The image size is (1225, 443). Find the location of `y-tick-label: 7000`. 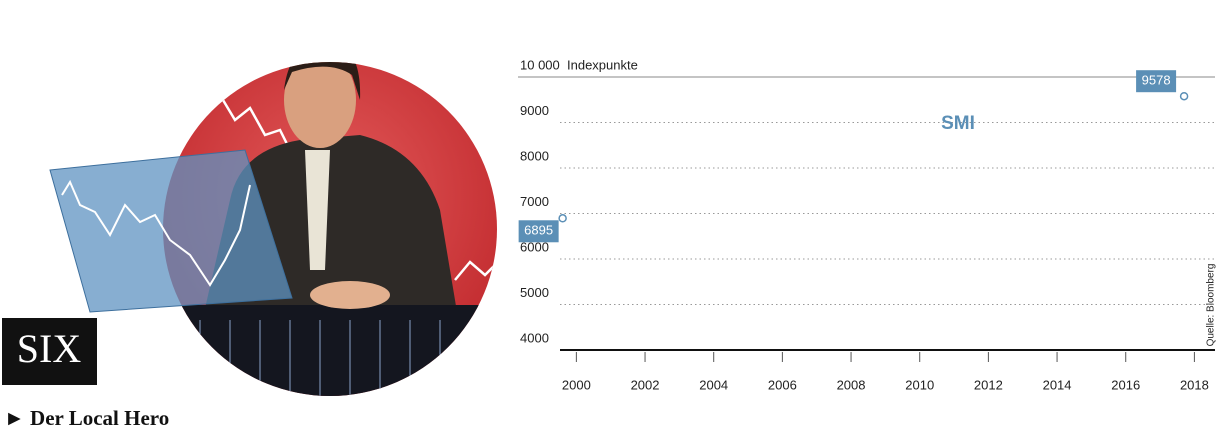

y-tick-label: 7000 is located at coordinates (534, 201).